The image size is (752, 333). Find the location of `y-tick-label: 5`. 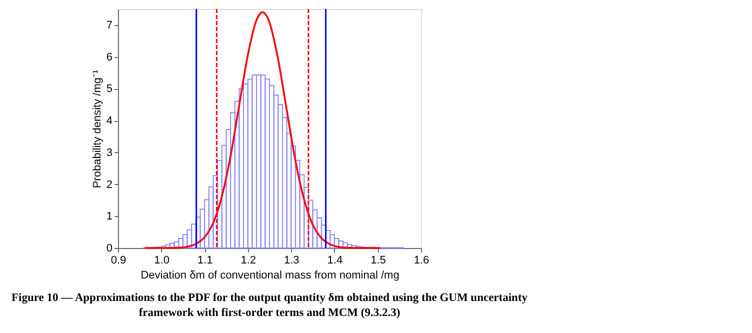

y-tick-label: 5 is located at coordinates (109, 89).